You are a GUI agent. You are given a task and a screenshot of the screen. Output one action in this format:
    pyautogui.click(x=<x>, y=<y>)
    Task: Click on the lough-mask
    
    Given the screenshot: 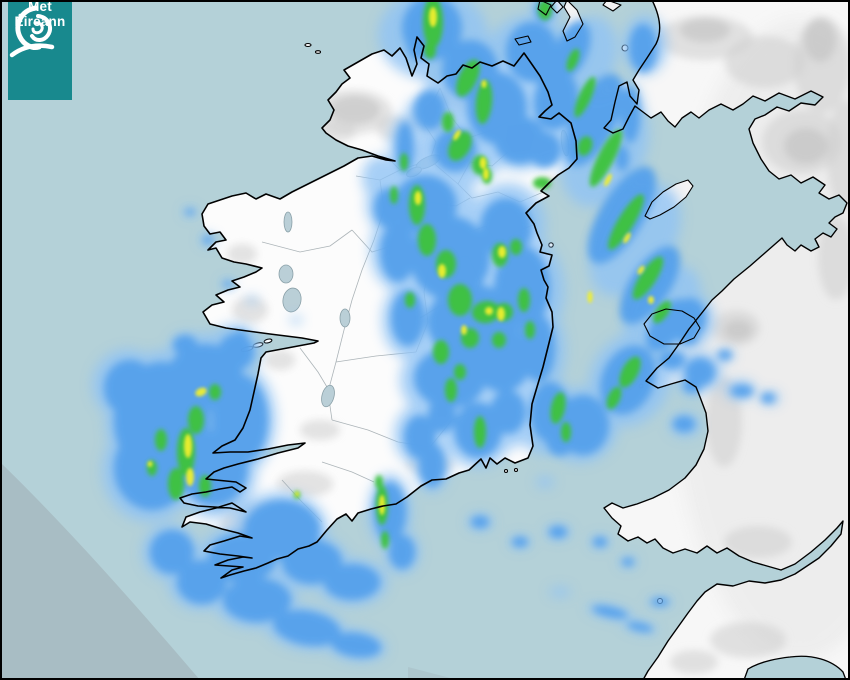 What is the action you would take?
    pyautogui.click(x=286, y=274)
    